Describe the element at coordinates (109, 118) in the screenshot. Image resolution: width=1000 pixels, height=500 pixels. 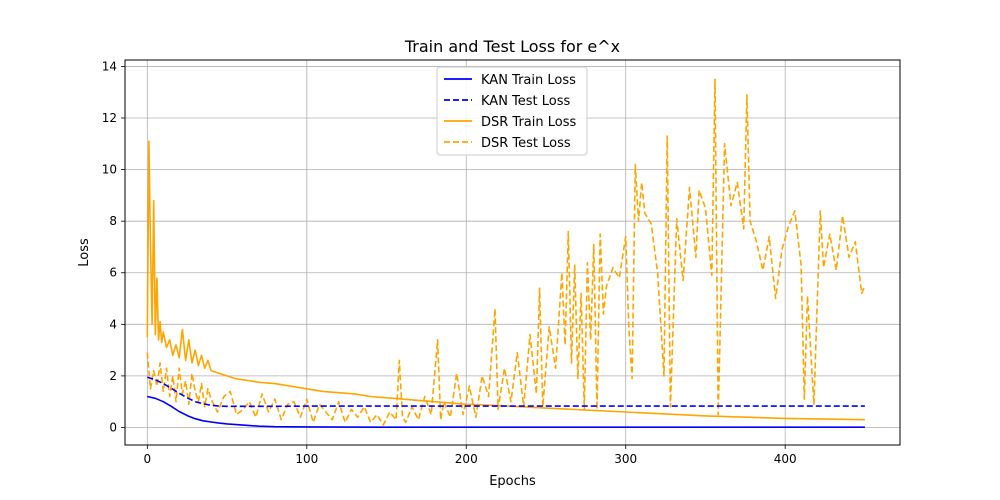
I see `y-tick-label: 12` at that location.